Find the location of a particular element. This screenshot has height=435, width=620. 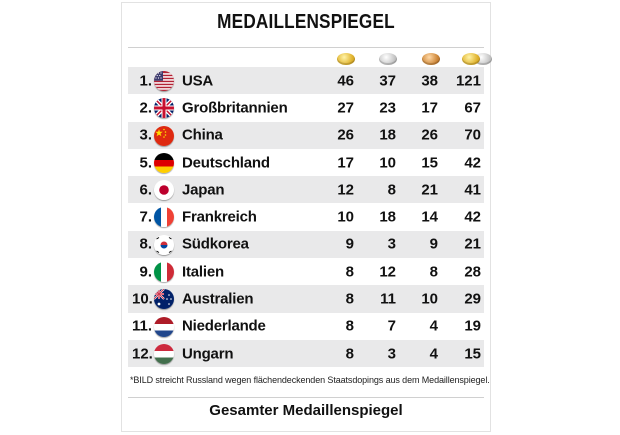

table-row: 5. Deutschland 17 10 15 42 is located at coordinates (306, 162).